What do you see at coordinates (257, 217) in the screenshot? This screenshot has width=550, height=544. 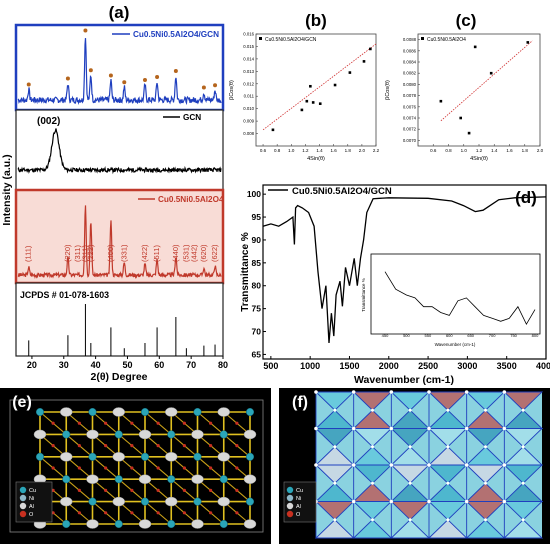 I see `panel-d-ytick-label-6: 95` at bounding box center [257, 217].